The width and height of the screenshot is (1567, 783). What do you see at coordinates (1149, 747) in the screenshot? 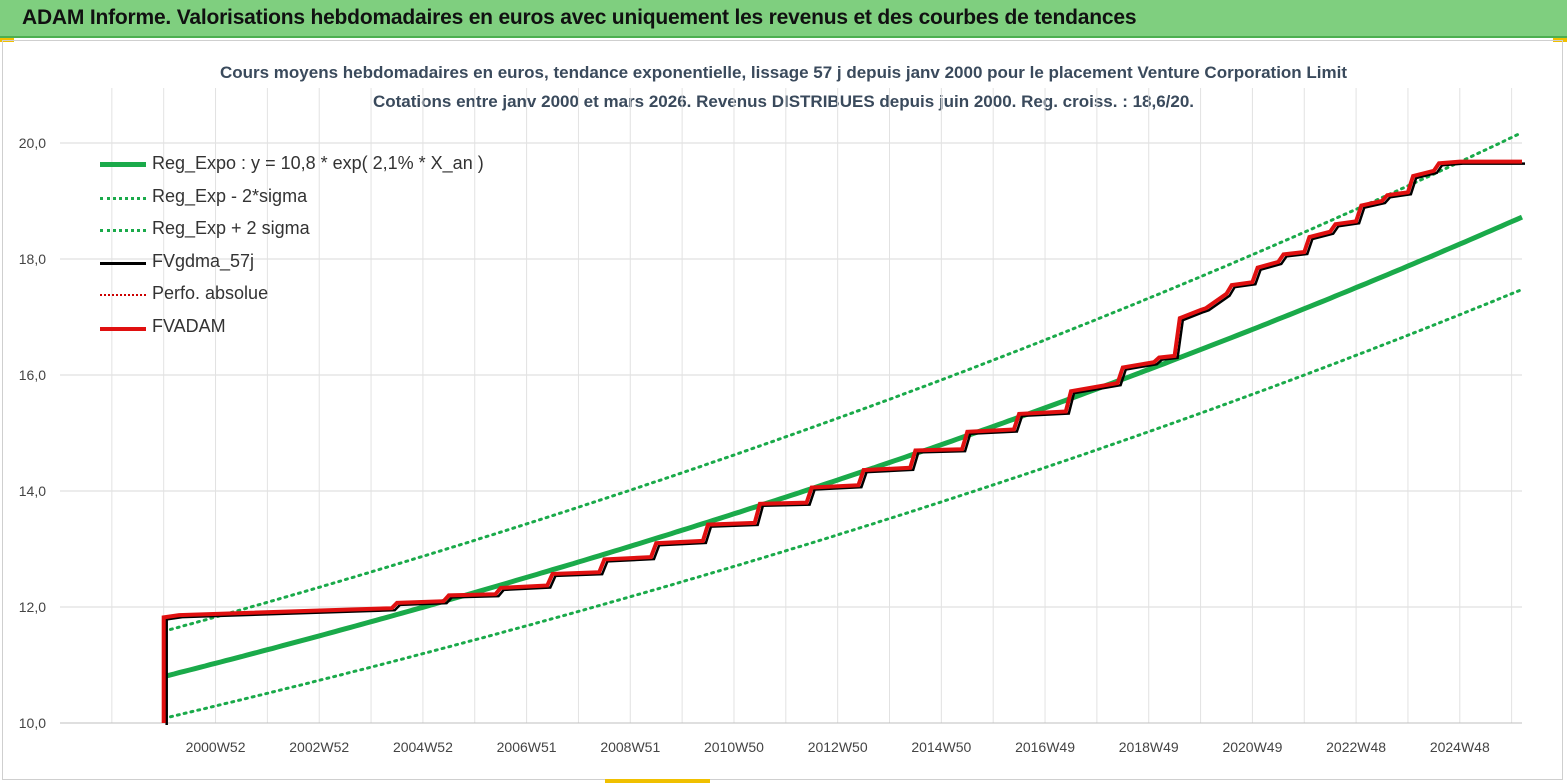
I see `x-tick-label: 2018W49` at bounding box center [1149, 747].